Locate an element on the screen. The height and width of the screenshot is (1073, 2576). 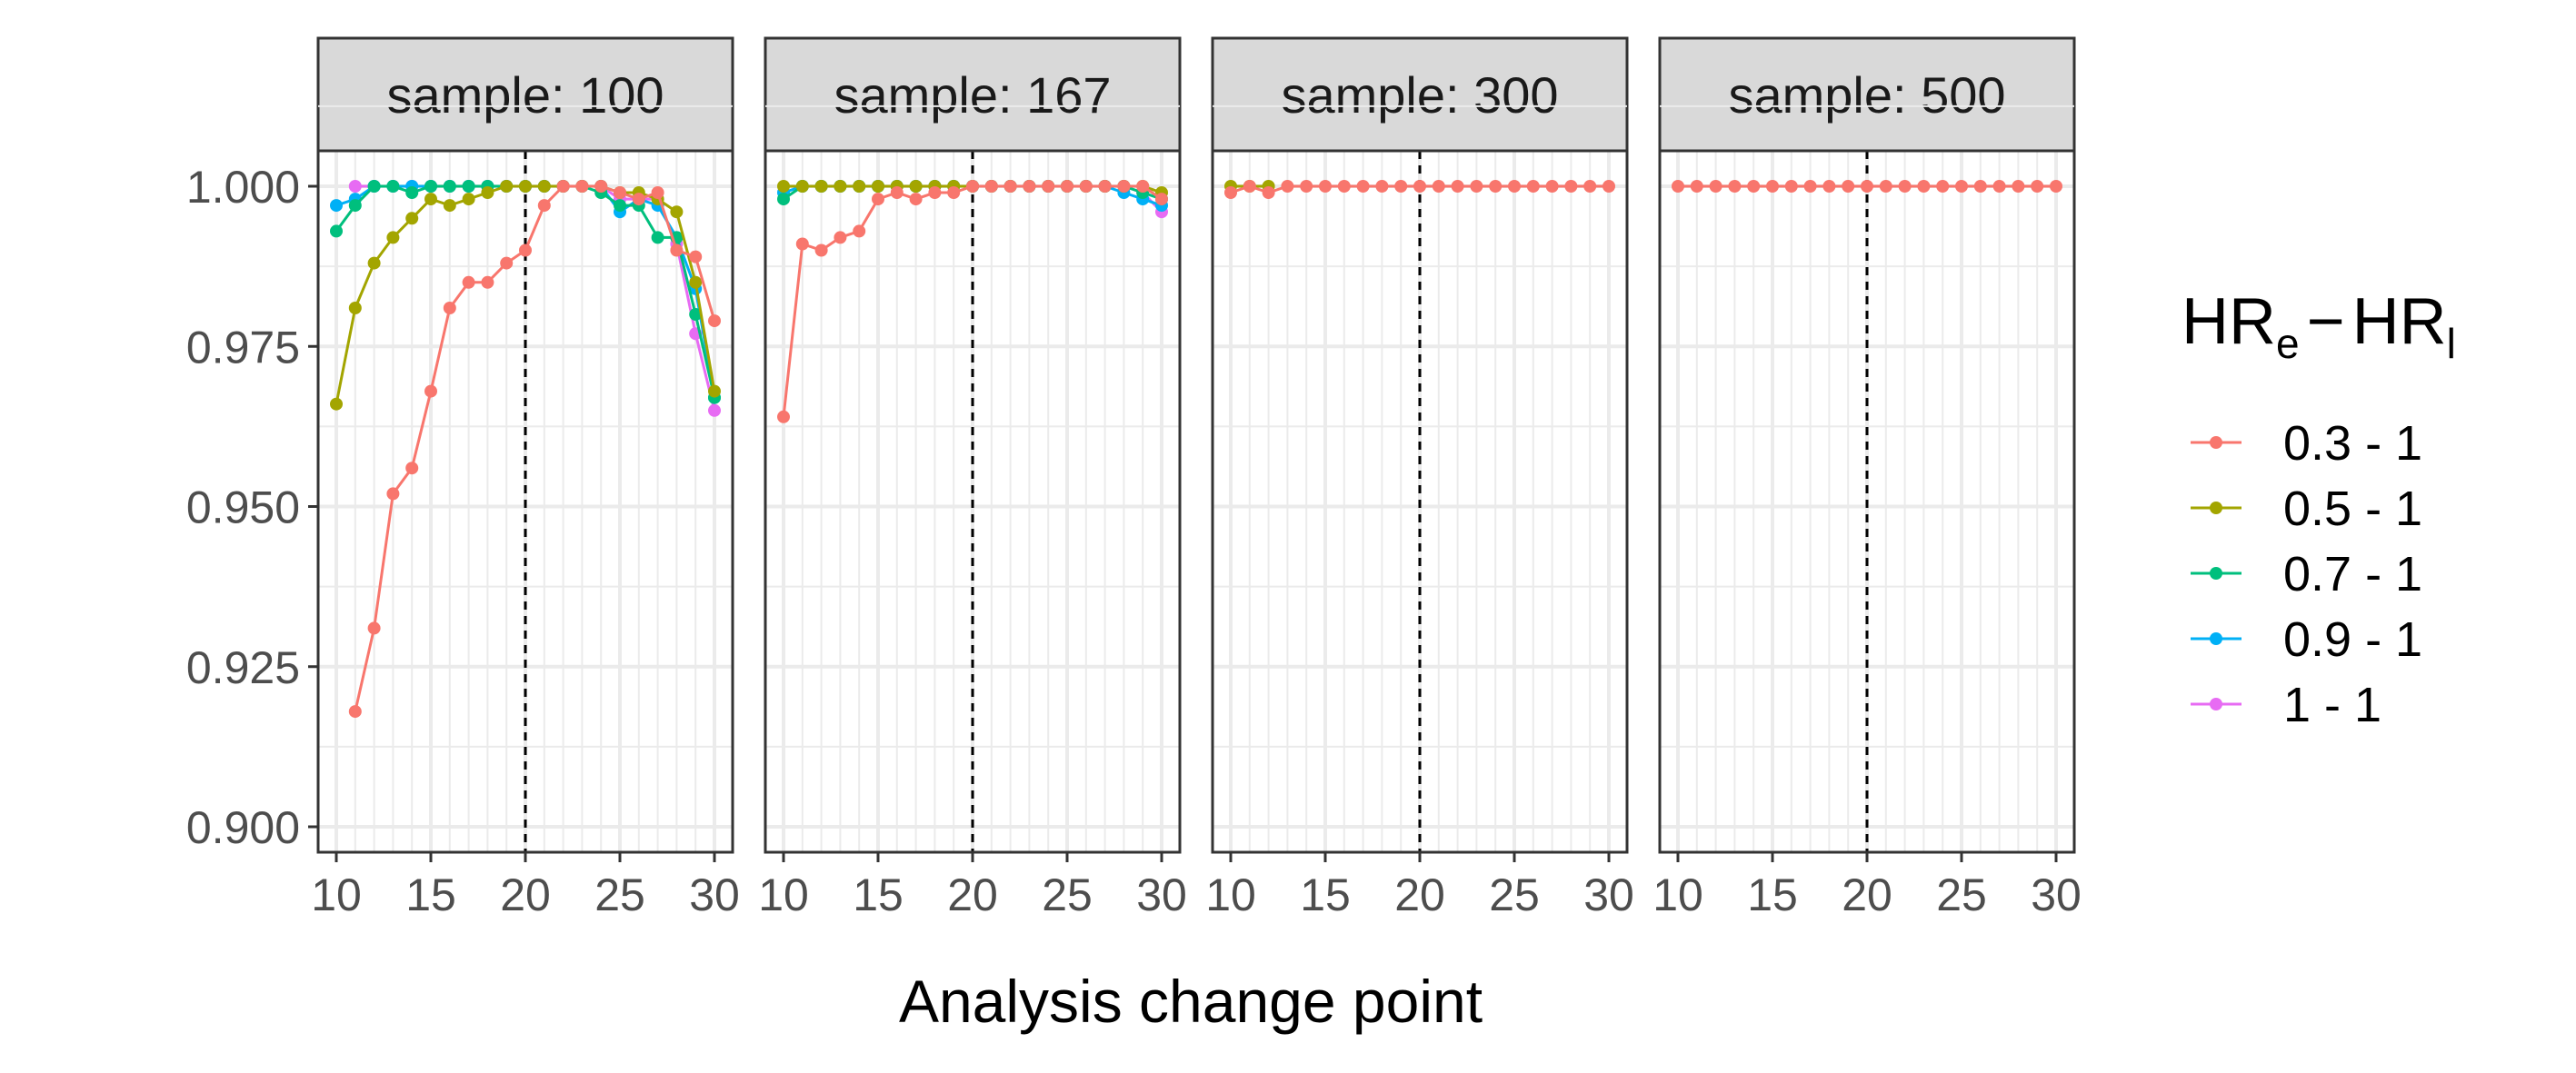
legend-item-0-7-1: 0.7 - 1 is located at coordinates (2306, 574).